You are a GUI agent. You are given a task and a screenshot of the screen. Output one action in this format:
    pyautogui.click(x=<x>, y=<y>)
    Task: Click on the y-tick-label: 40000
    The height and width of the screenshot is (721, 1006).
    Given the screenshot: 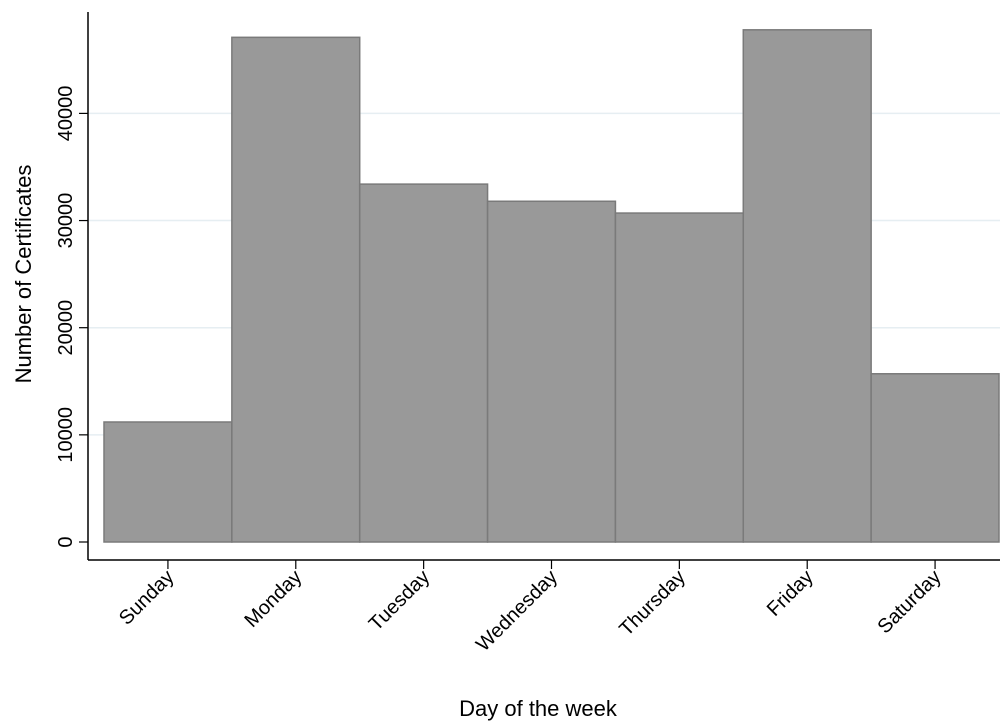 What is the action you would take?
    pyautogui.click(x=66, y=114)
    